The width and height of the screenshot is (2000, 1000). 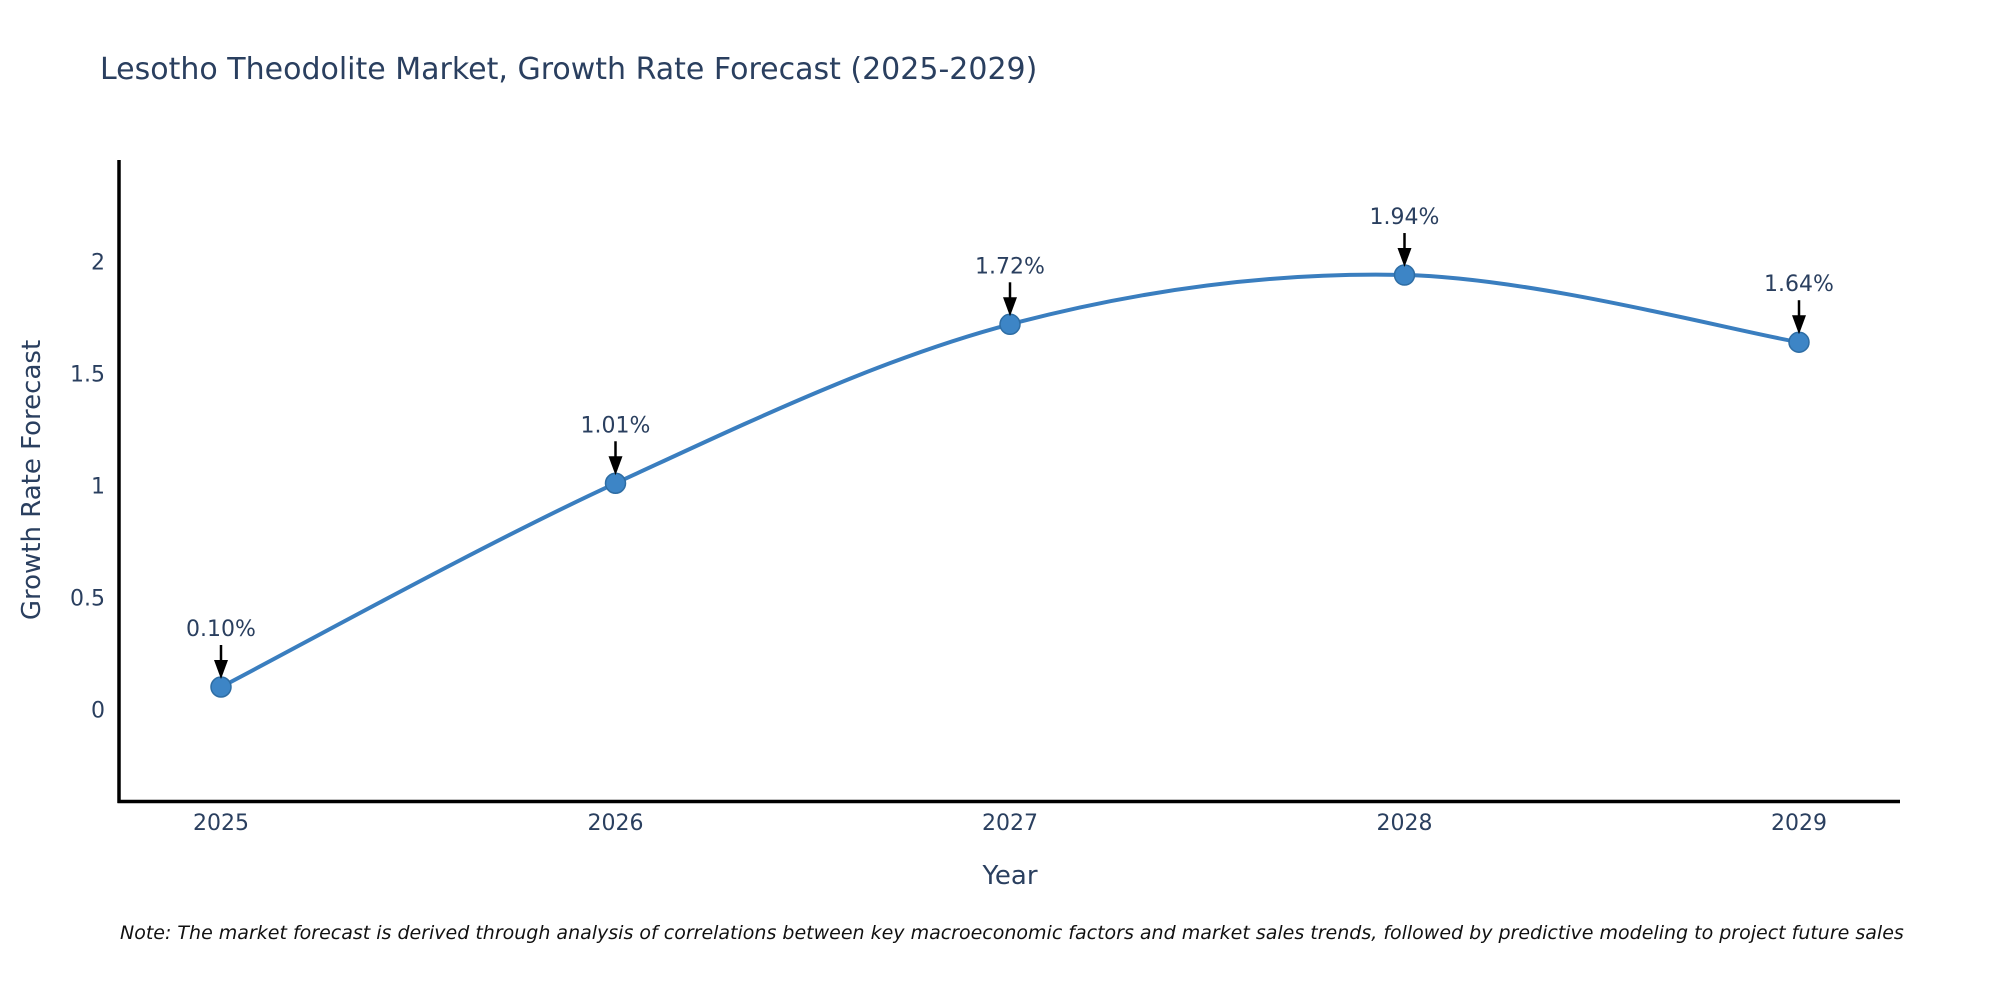 What do you see at coordinates (1799, 284) in the screenshot?
I see `annotation-label: 1.64%` at bounding box center [1799, 284].